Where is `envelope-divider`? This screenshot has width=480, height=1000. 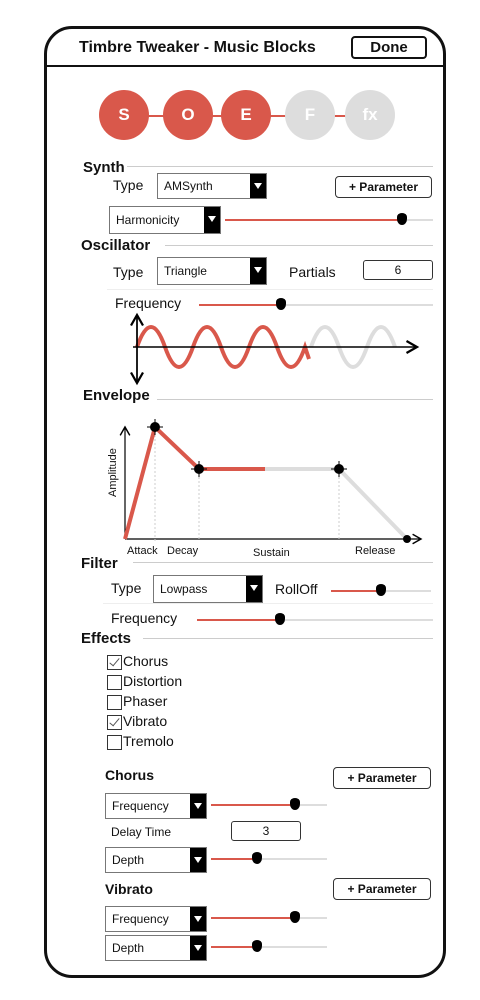 envelope-divider is located at coordinates (295, 399).